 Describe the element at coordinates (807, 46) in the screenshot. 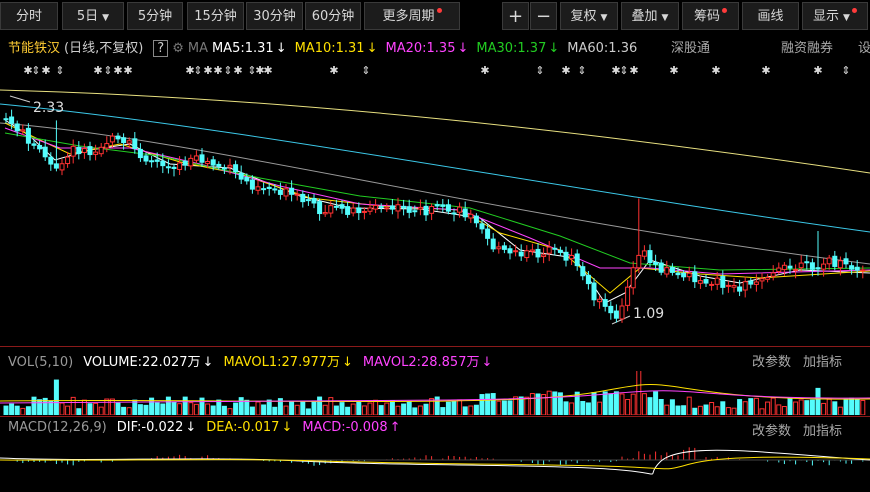

I see `header-link: 融资融券` at that location.